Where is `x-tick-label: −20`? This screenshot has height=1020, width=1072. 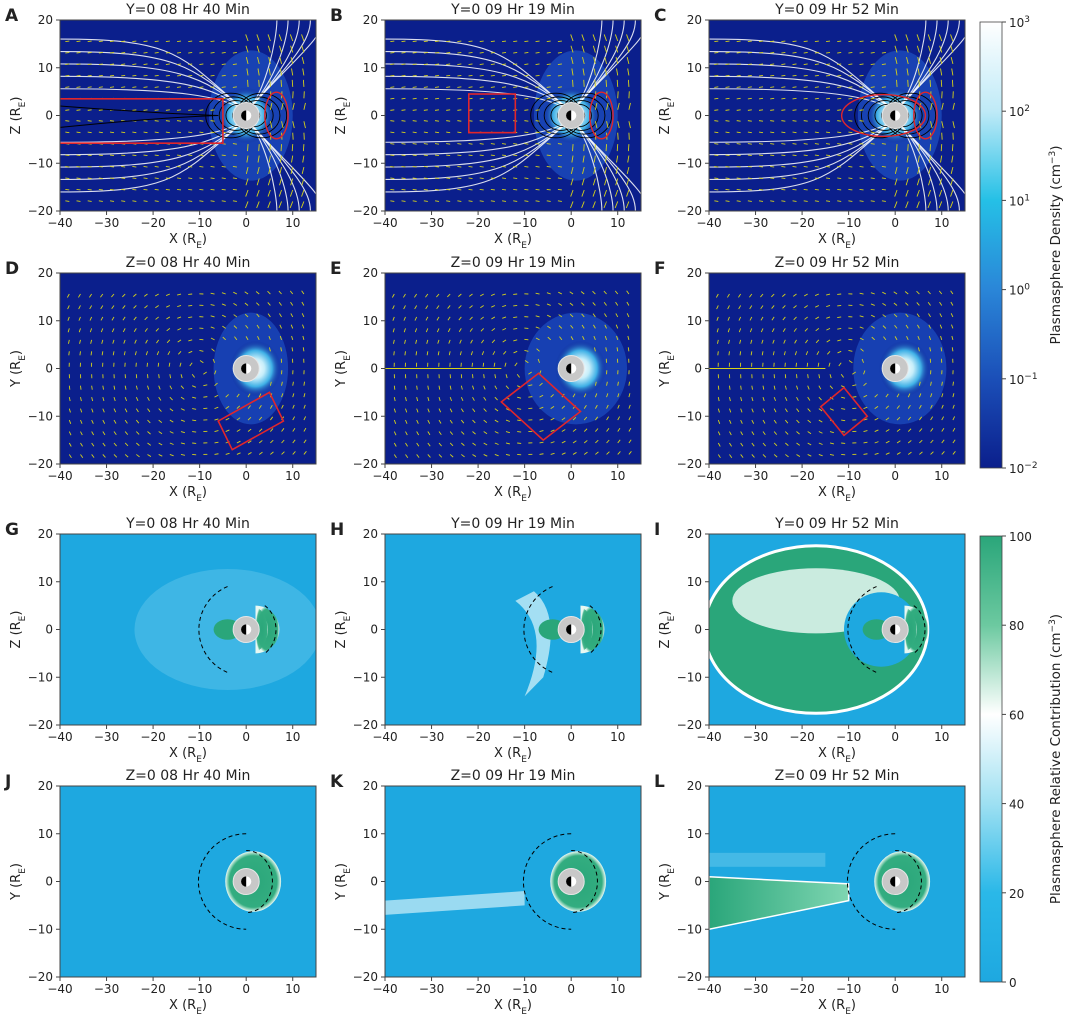 x-tick-label: −20 is located at coordinates (477, 737).